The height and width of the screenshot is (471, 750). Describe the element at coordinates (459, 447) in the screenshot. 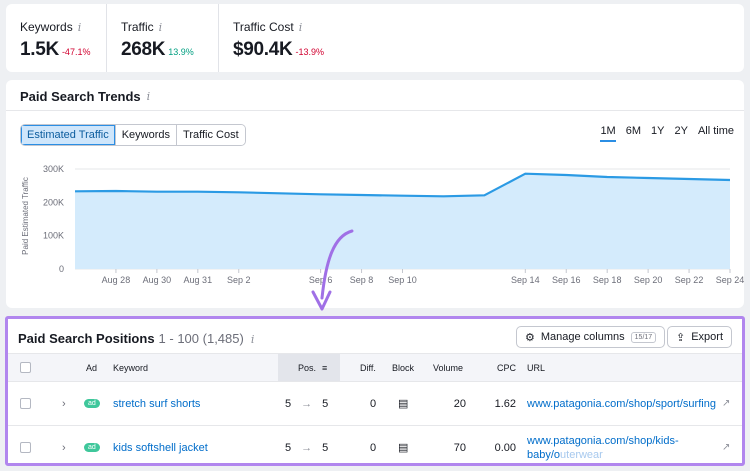

I see `volume-value: 70` at that location.